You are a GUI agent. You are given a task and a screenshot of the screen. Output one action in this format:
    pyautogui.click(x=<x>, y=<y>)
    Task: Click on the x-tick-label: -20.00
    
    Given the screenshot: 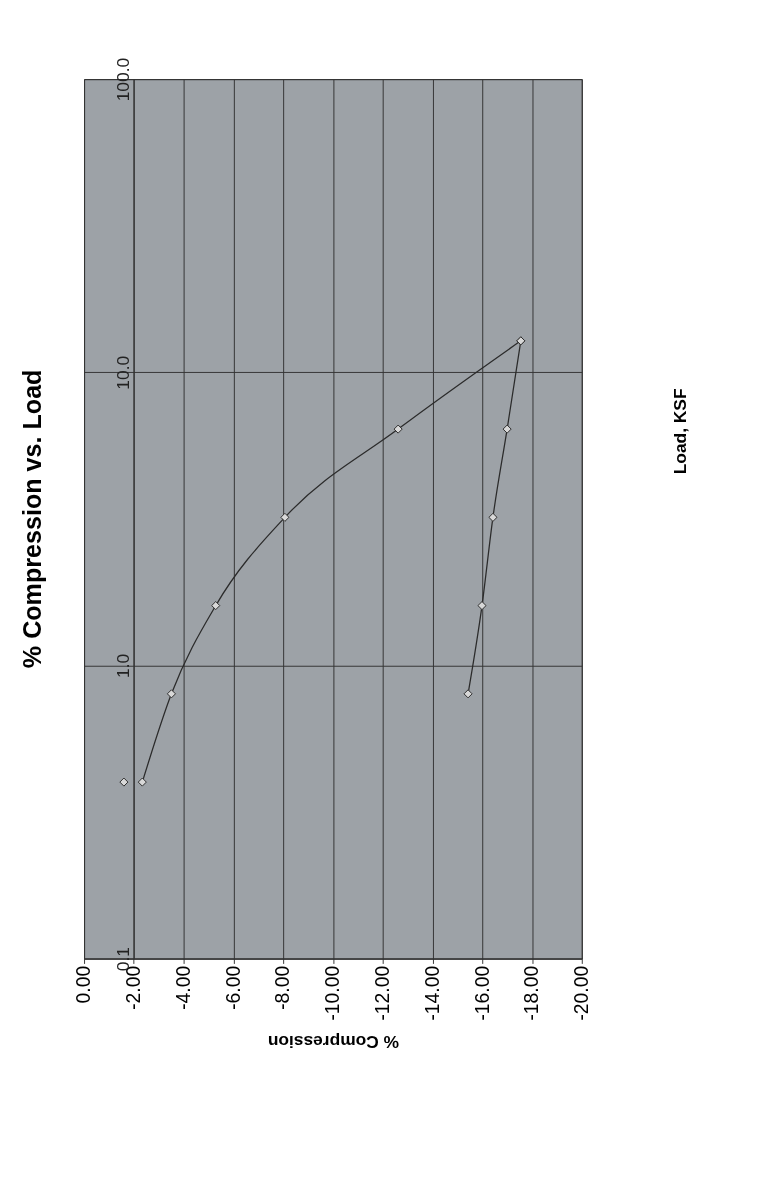 What is the action you would take?
    pyautogui.click(x=582, y=993)
    